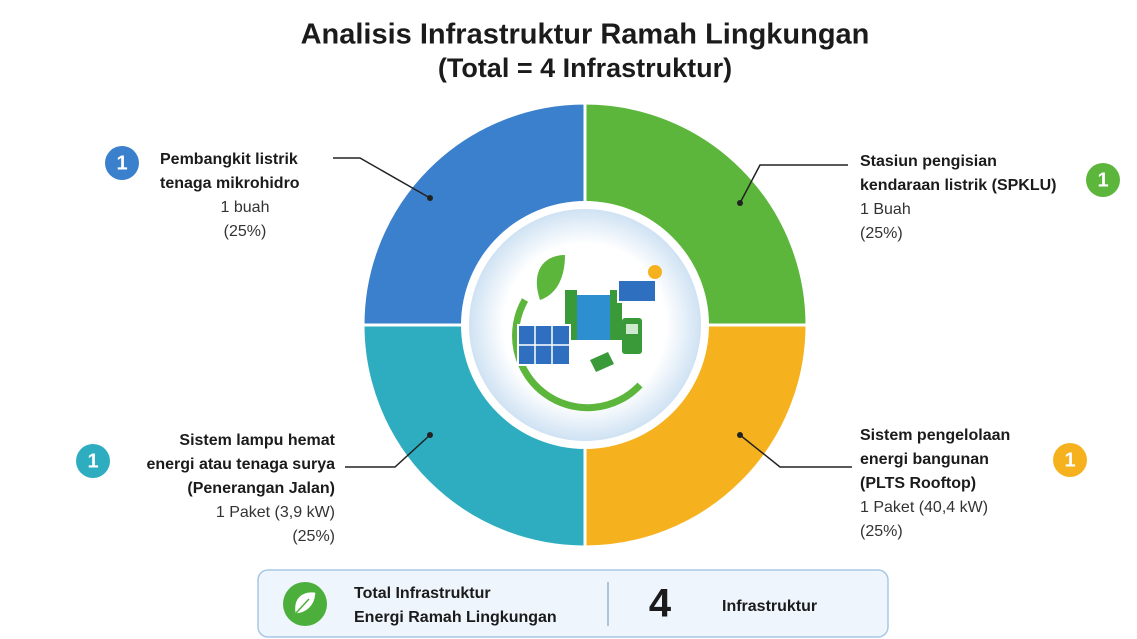 The width and height of the screenshot is (1137, 639). What do you see at coordinates (261, 488) in the screenshot?
I see `category-label: (Penerangan Jalan)` at bounding box center [261, 488].